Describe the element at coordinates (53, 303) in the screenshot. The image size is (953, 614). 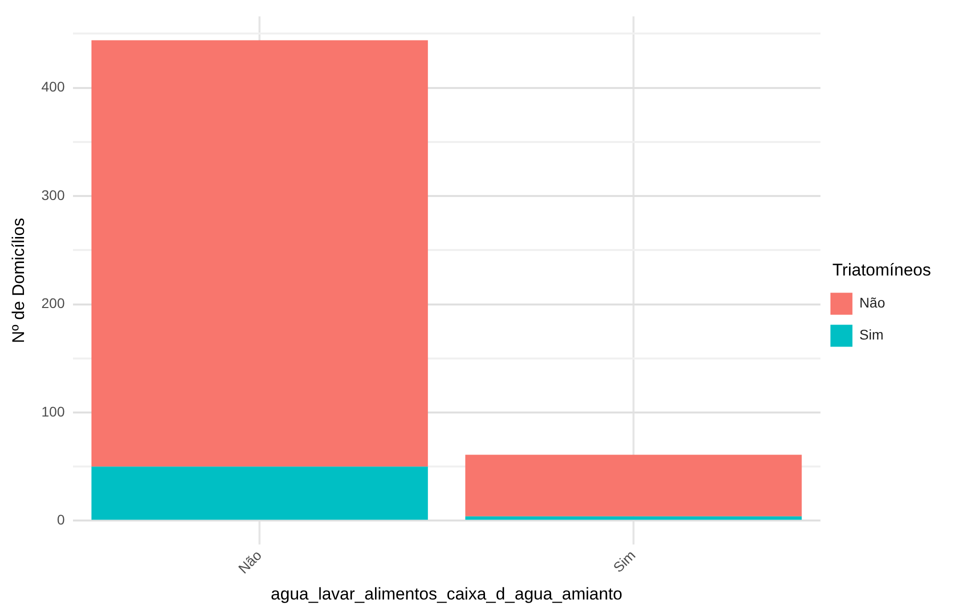
I see `y-tick-label: 200` at that location.